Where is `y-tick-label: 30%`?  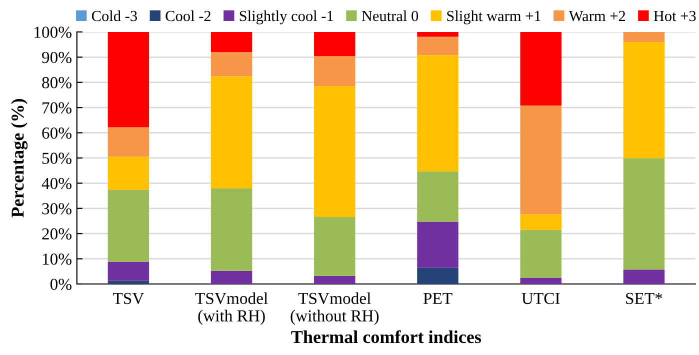
y-tick-label: 30% is located at coordinates (57, 208).